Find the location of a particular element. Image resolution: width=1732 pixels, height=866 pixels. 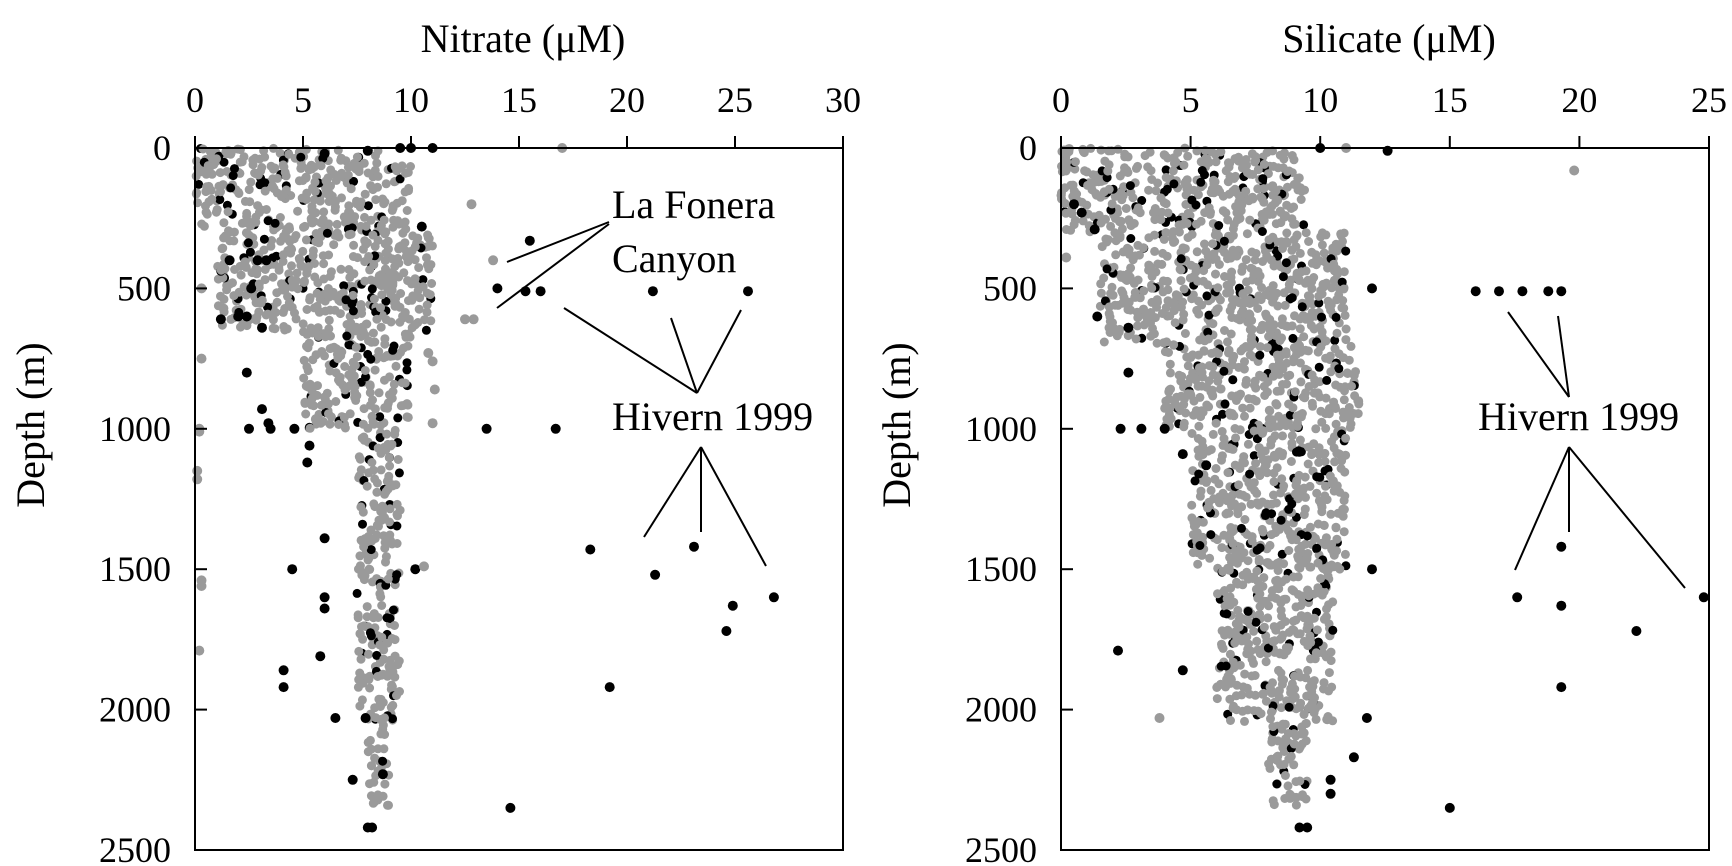

nitrate-x-tick-label: 15 is located at coordinates (519, 100).